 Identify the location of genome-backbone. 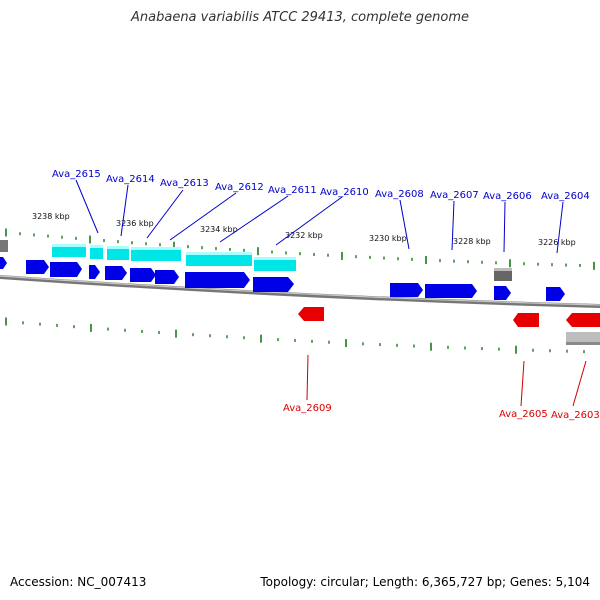
(300, 291).